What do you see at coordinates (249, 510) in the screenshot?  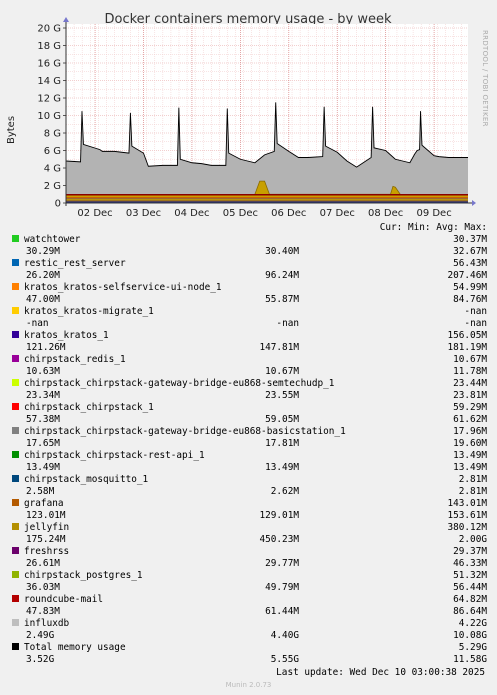 I see `legend-item: grafana 143.01M 123.01M 129.01M 153.61M` at bounding box center [249, 510].